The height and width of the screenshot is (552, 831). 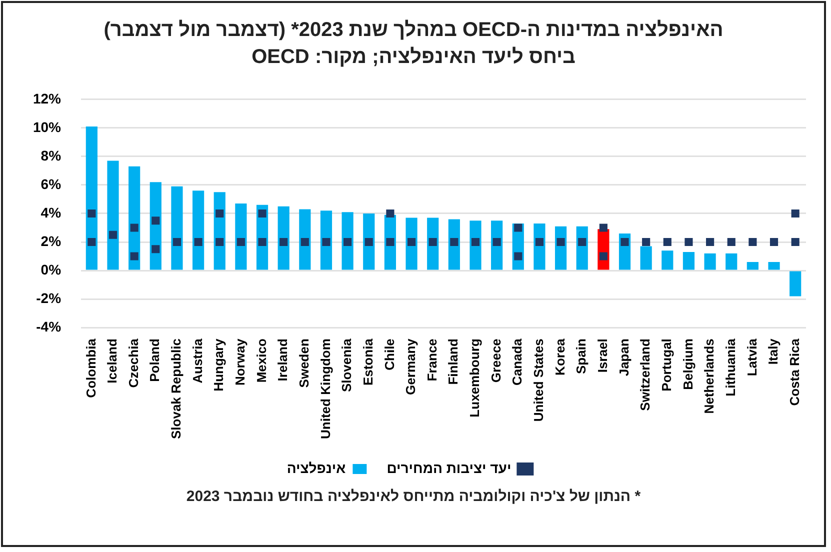 I want to click on x-tick-label: Germany, so click(x=410, y=366).